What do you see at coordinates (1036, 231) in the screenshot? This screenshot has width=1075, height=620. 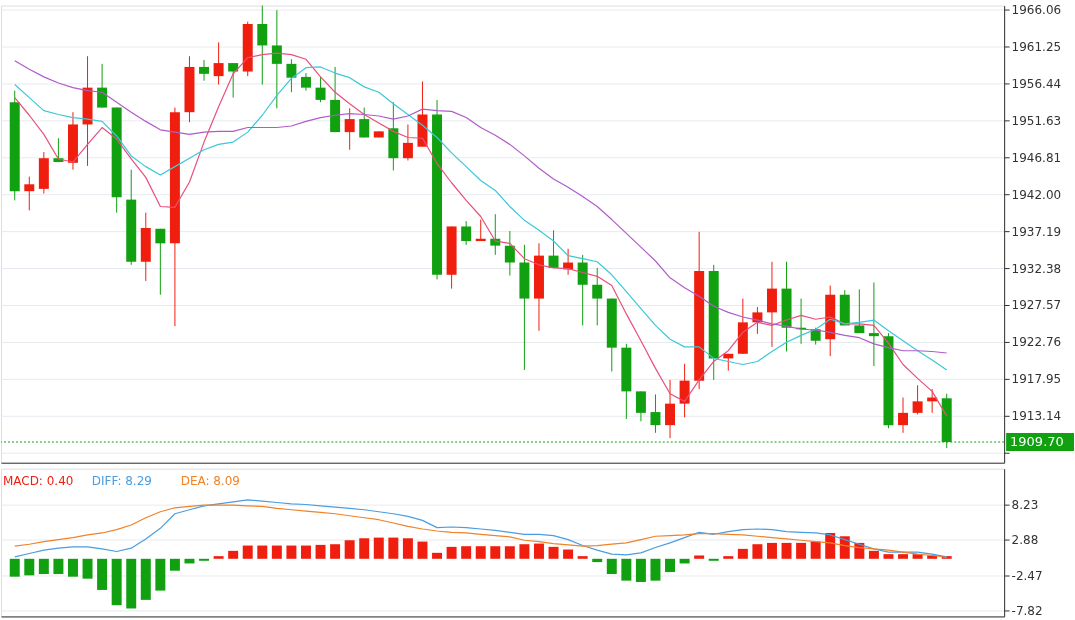 I see `y-tick-label: 1937.19` at bounding box center [1036, 231].